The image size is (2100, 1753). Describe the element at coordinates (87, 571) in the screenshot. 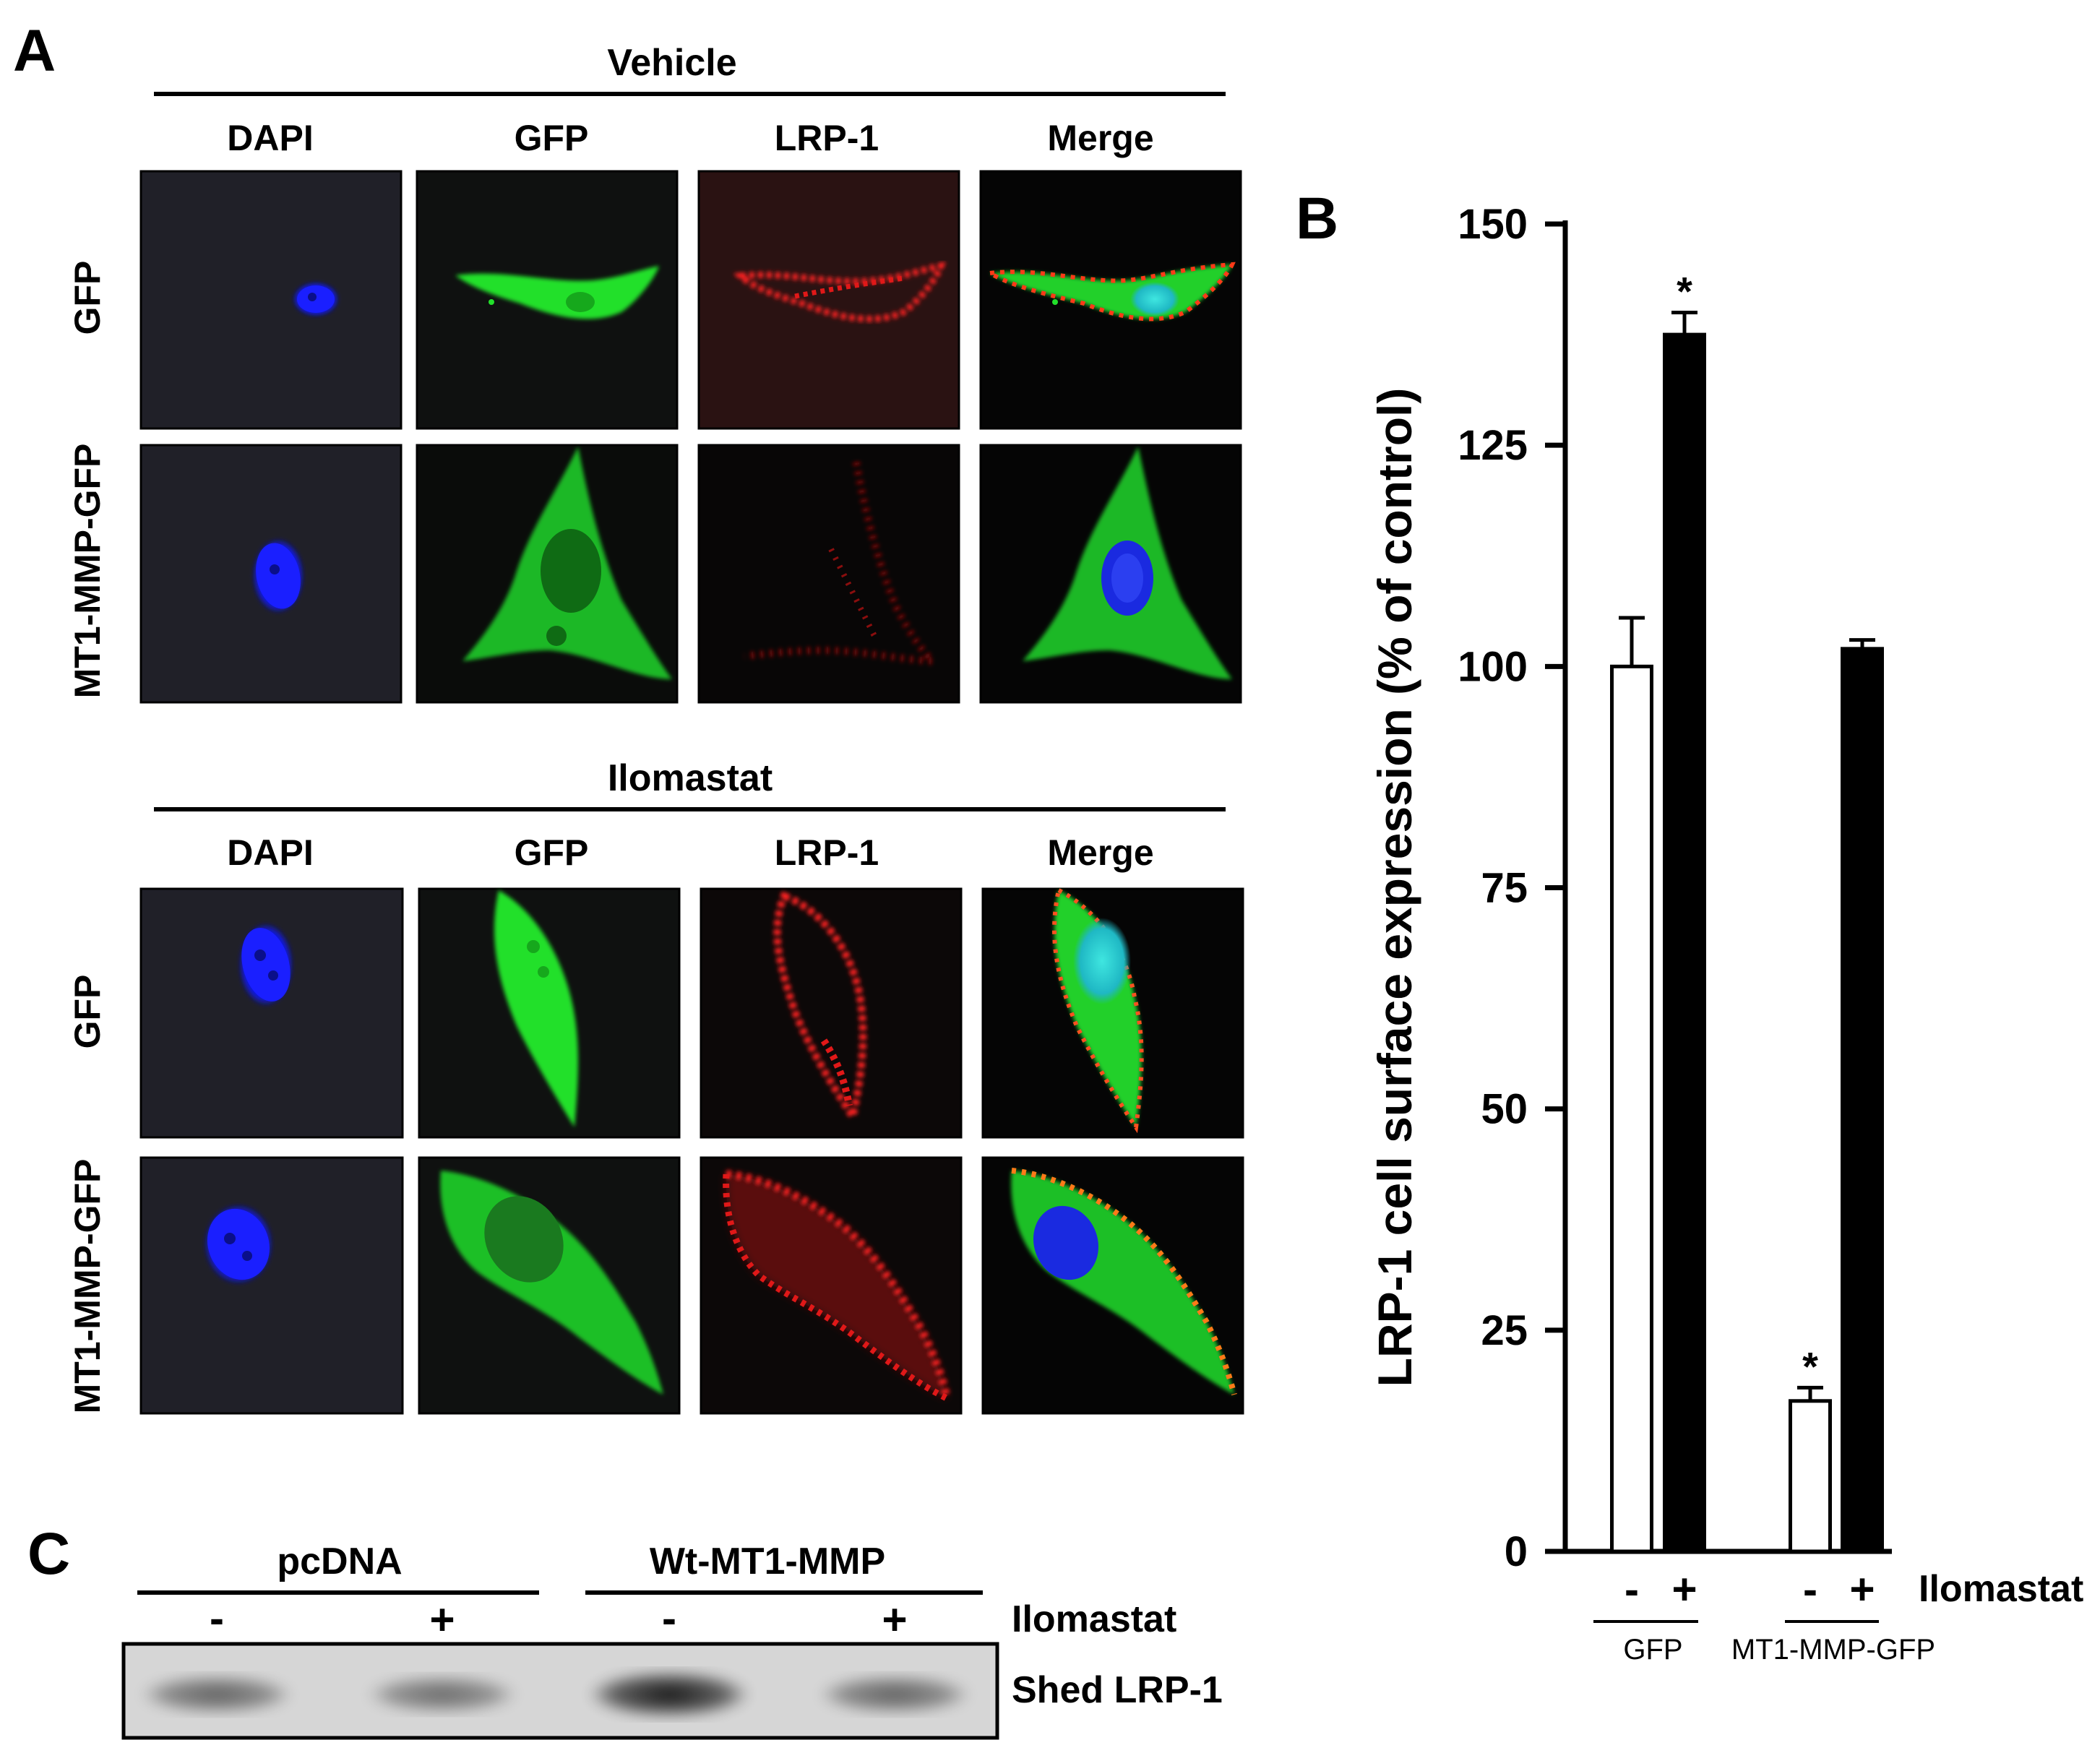

I see `vehicle-row-mt1mmp: MT1-MMP-GFP` at that location.